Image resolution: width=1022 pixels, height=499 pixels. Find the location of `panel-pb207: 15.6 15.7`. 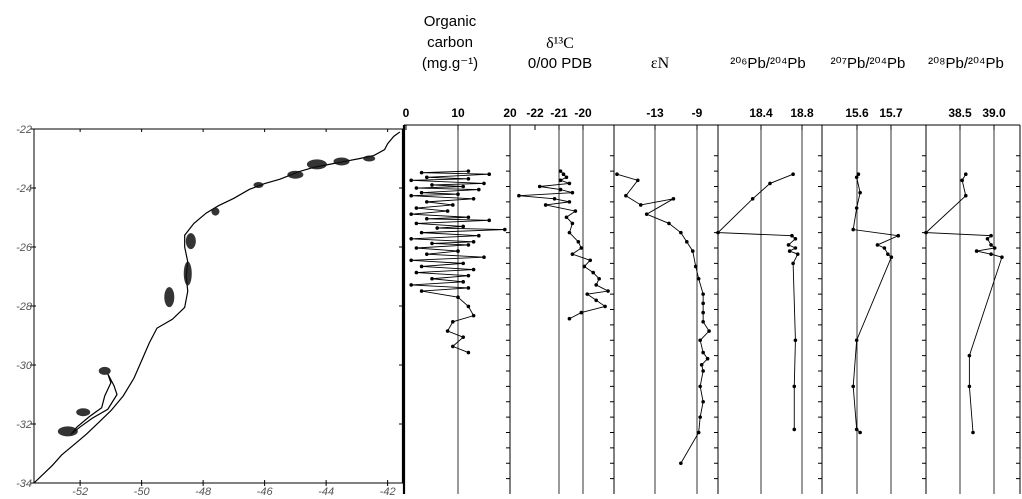

panel-pb207: 15.6 15.7 is located at coordinates (886, 300).